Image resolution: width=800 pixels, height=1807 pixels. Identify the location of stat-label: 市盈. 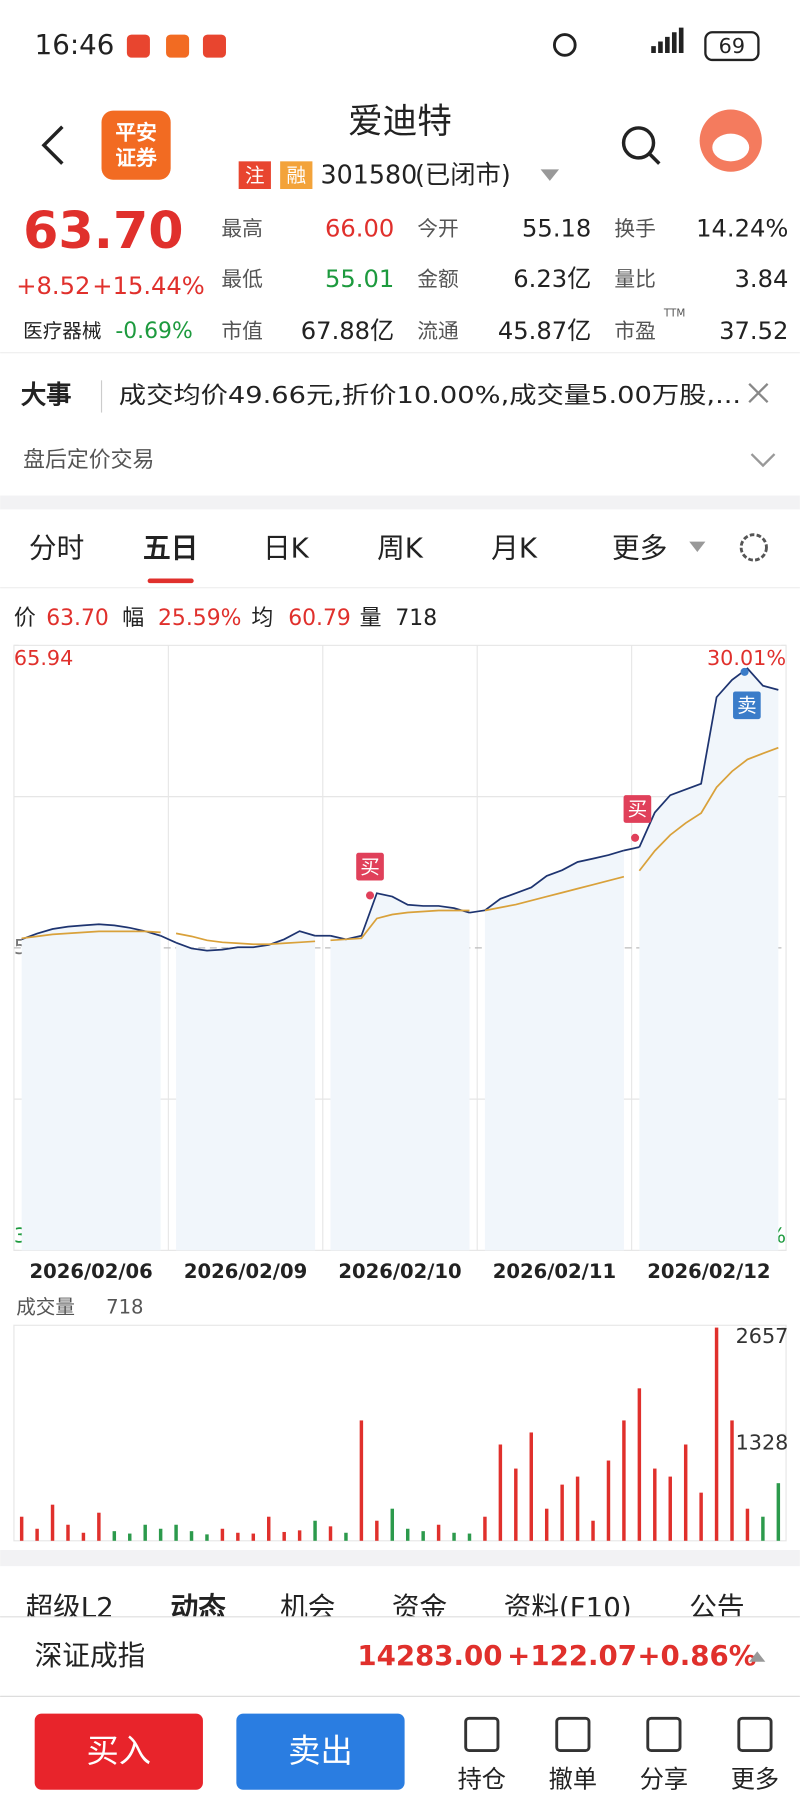
(634, 331).